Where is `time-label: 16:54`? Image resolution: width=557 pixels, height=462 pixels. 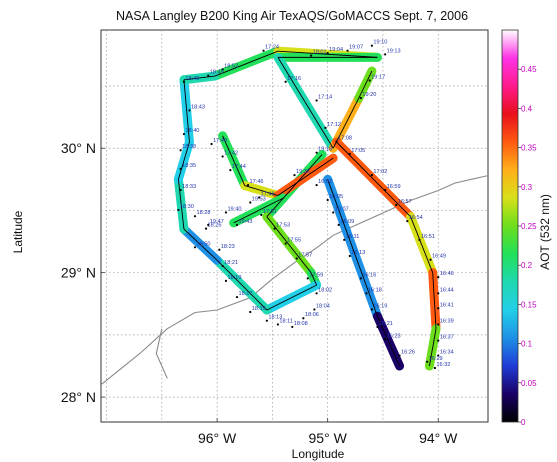 time-label: 16:54 is located at coordinates (416, 218).